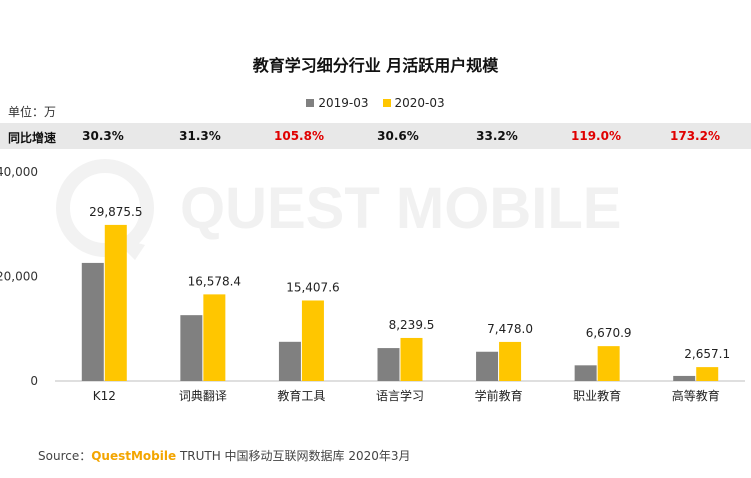  Describe the element at coordinates (134, 456) in the screenshot. I see `source-brand: QuestMobile` at that location.